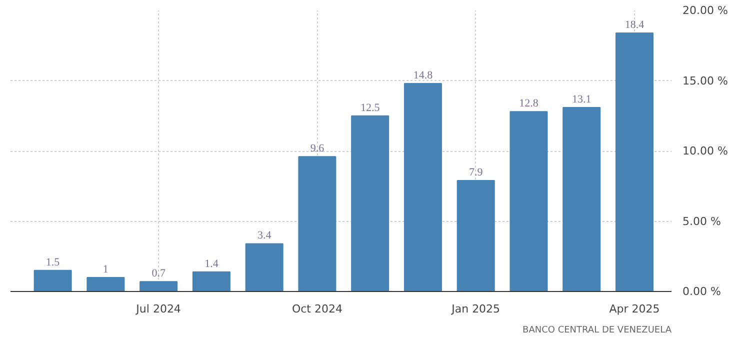  Describe the element at coordinates (475, 309) in the screenshot. I see `x-tick-label: Jan 2025` at that location.